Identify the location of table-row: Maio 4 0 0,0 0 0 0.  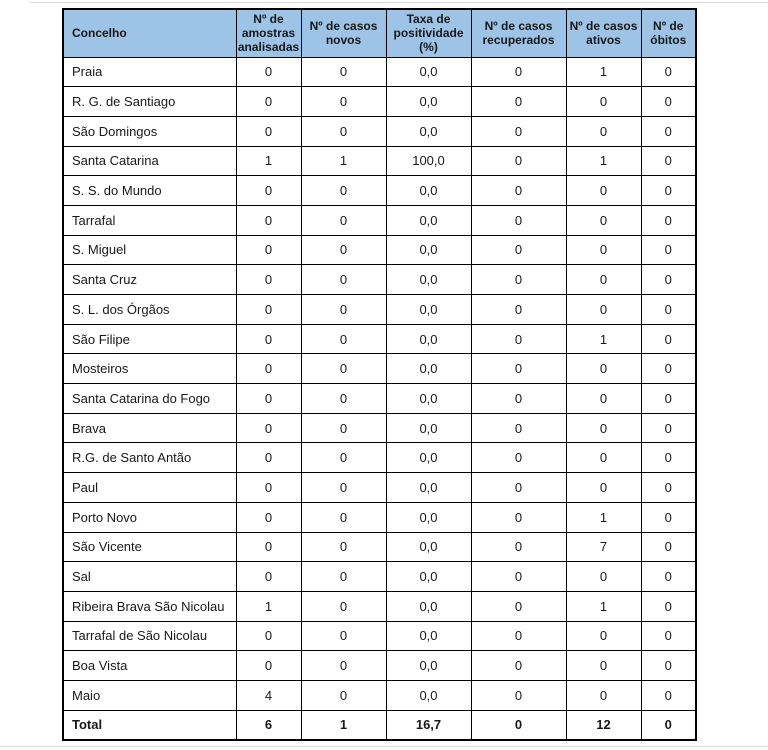
(379, 695).